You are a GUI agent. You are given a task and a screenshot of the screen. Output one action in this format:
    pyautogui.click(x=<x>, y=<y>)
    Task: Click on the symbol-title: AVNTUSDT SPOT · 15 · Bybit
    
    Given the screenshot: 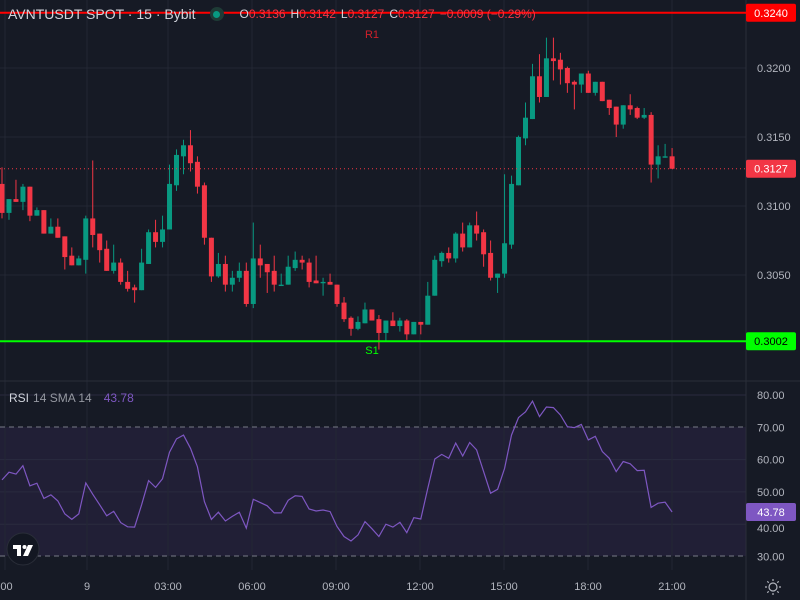 What is the action you would take?
    pyautogui.click(x=102, y=14)
    